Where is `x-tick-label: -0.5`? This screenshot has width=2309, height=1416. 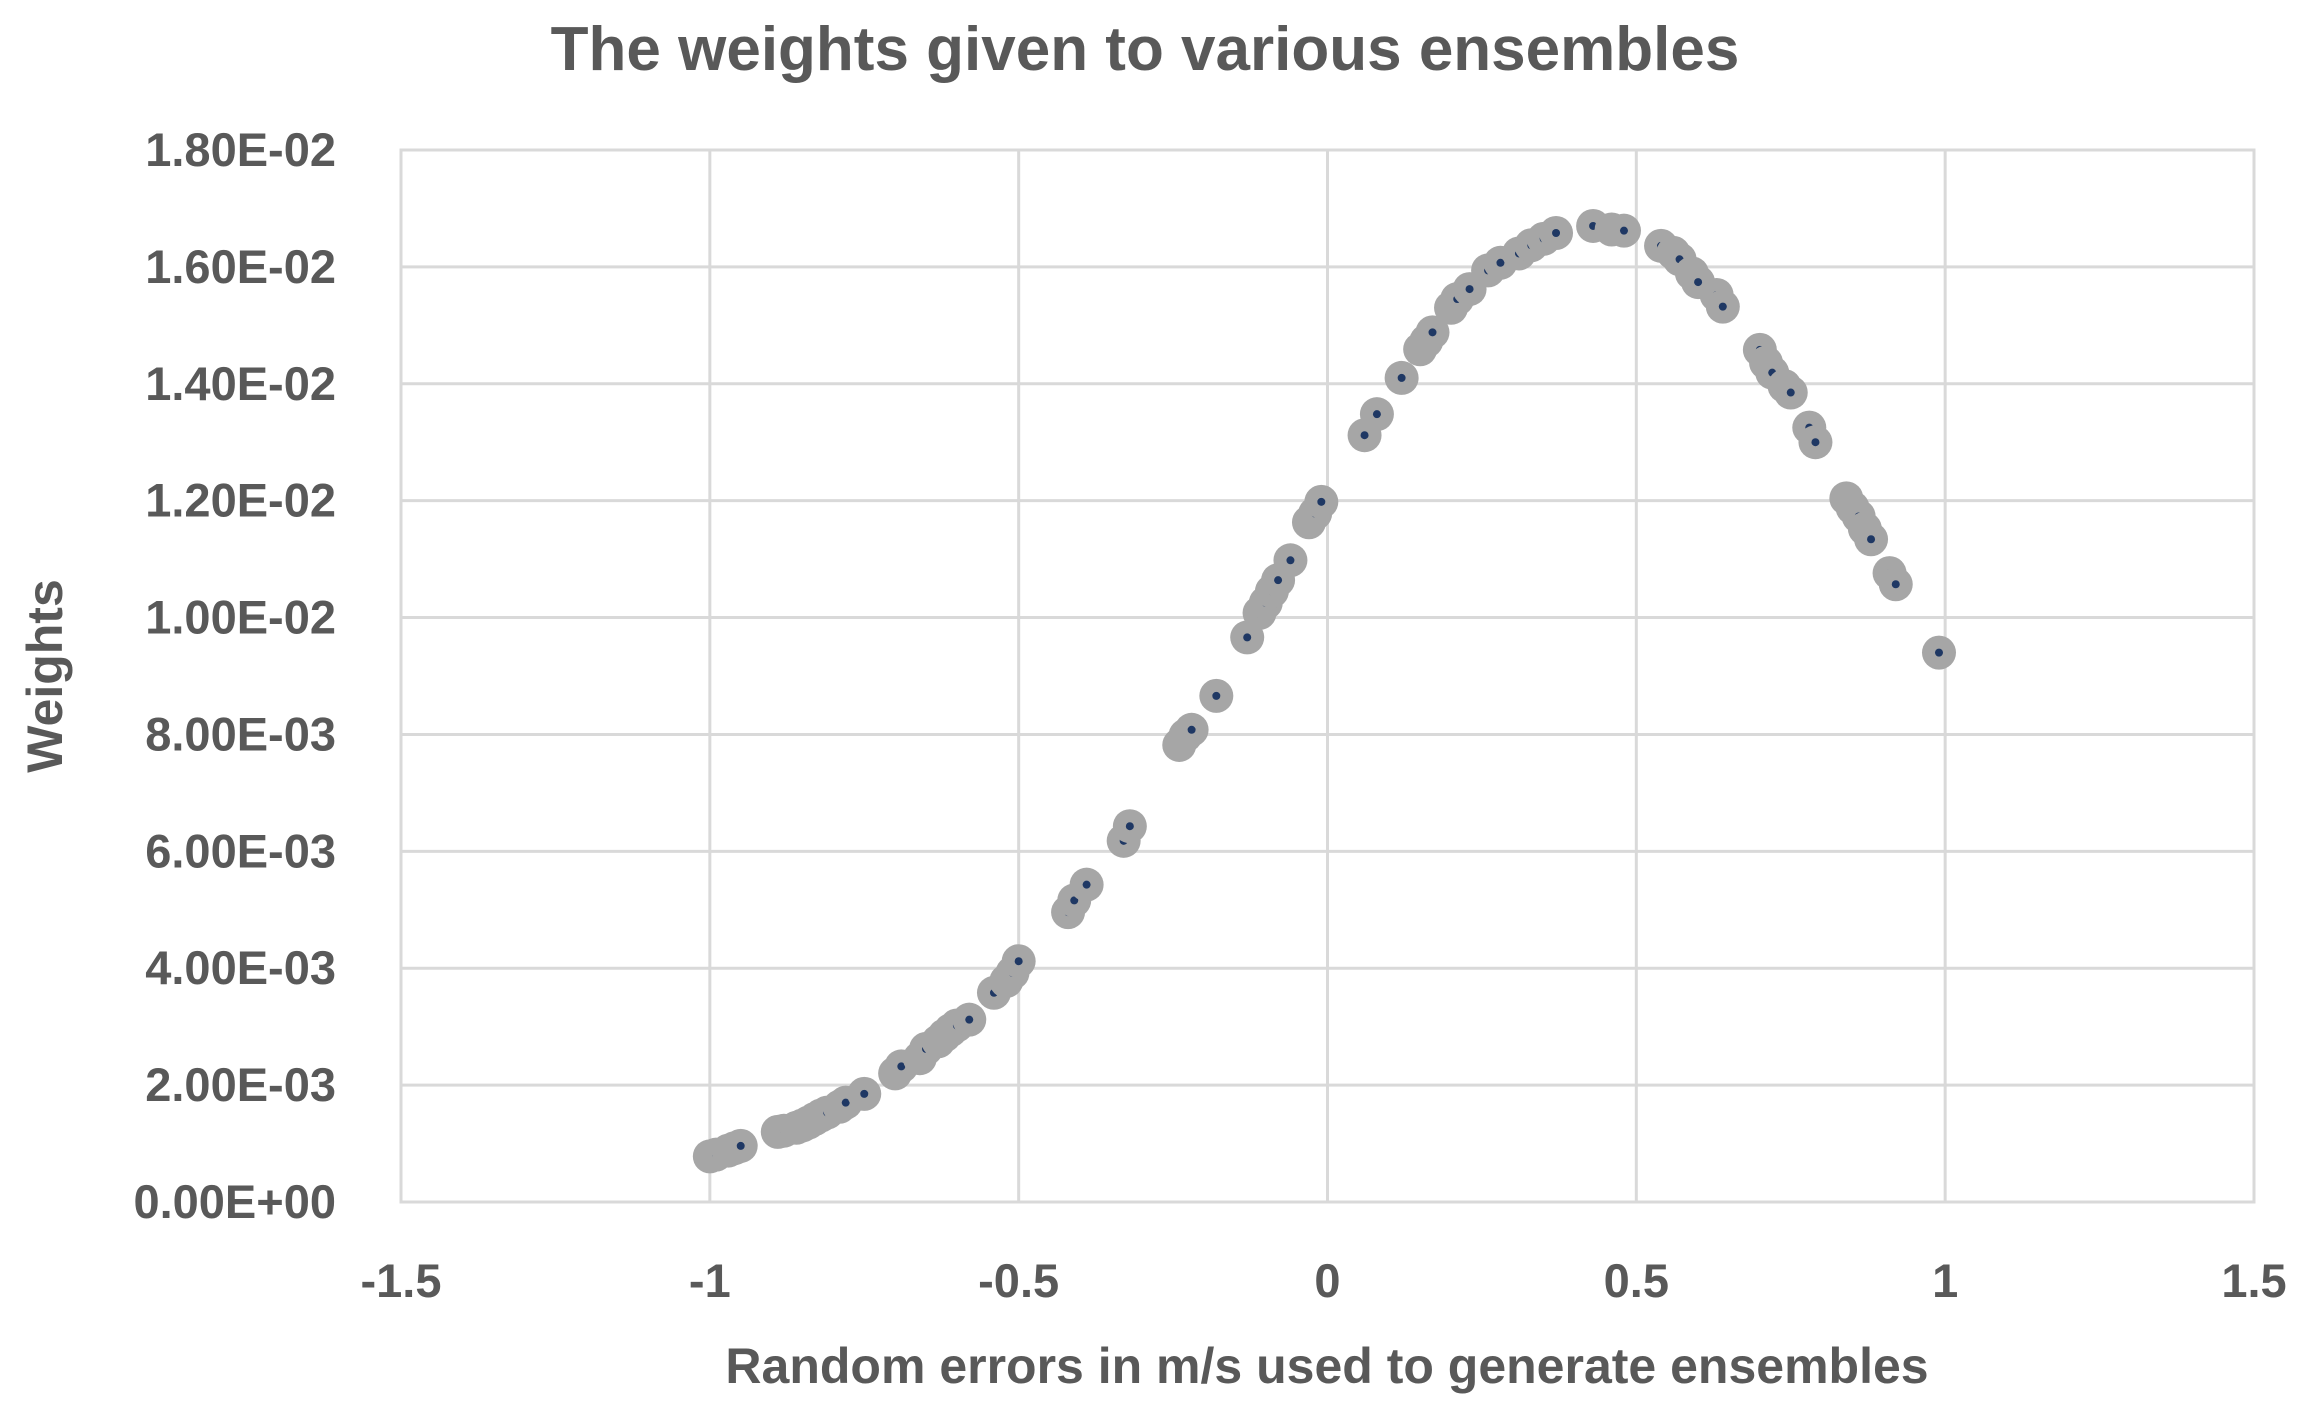
x-tick-label: -0.5 is located at coordinates (1018, 1280).